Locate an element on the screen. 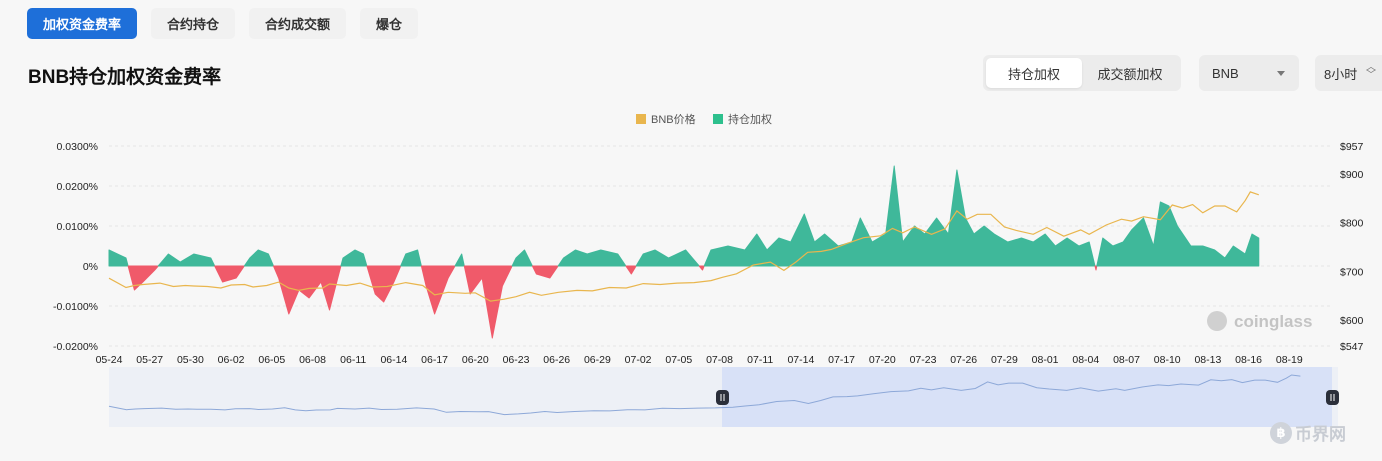 Image resolution: width=1382 pixels, height=461 pixels. y-left-tick-label: 0.0100% is located at coordinates (77, 227).